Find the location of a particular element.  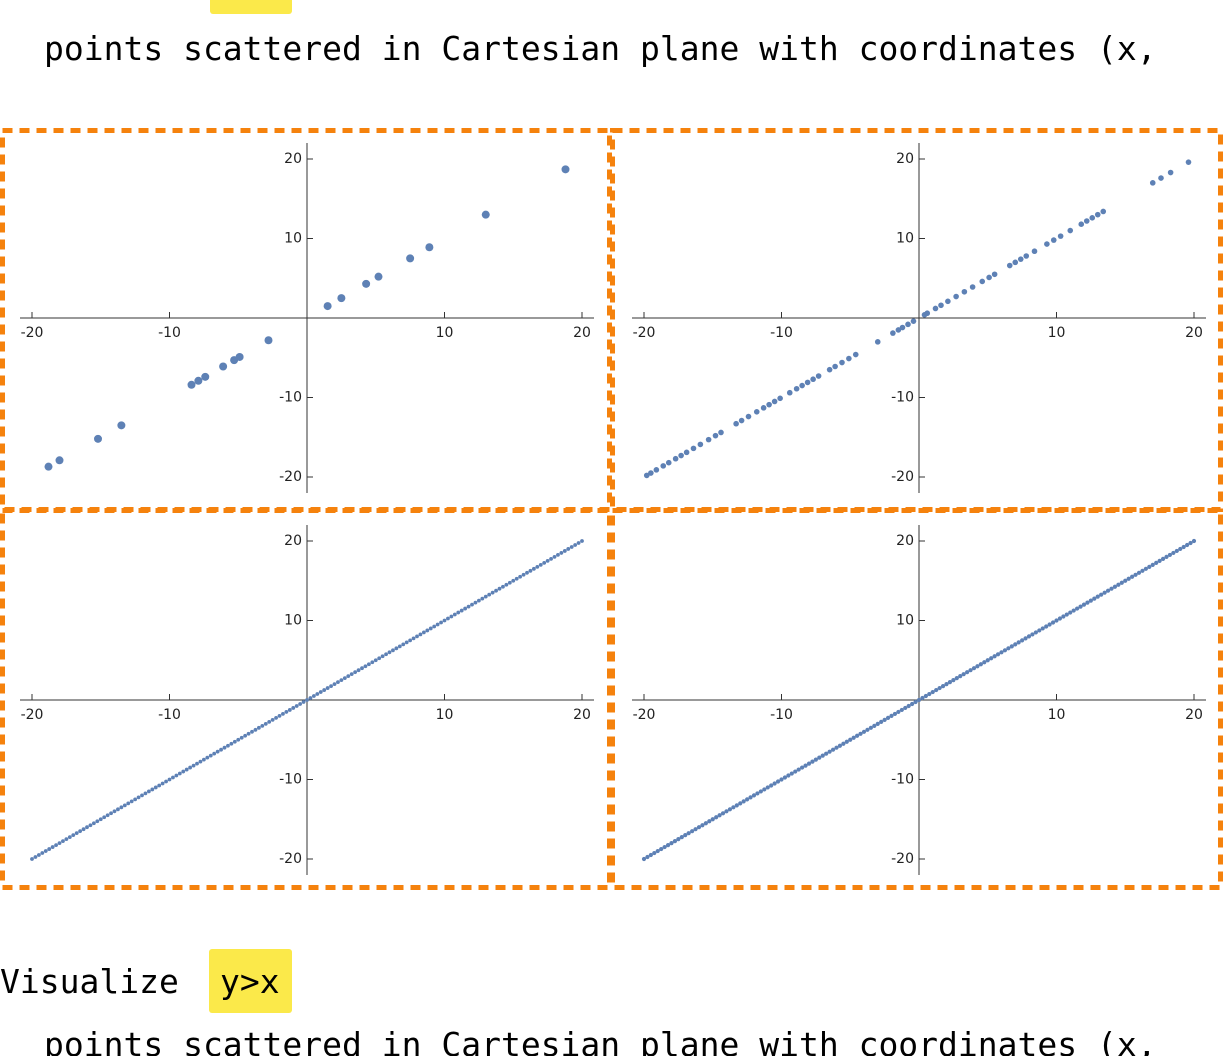

y-tick-label: -20 is located at coordinates (902, 477).